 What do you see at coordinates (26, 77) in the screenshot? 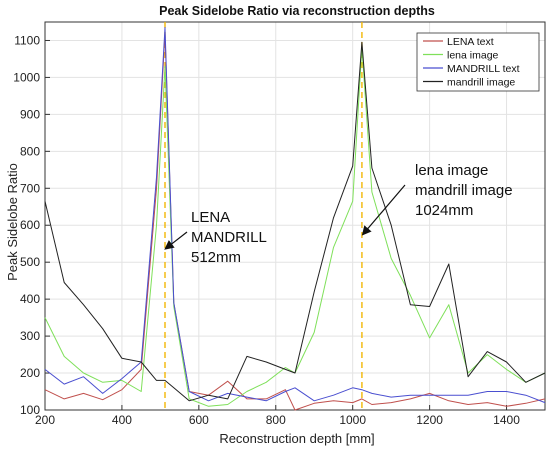
I see `y-tick-label: 1000` at bounding box center [26, 77].